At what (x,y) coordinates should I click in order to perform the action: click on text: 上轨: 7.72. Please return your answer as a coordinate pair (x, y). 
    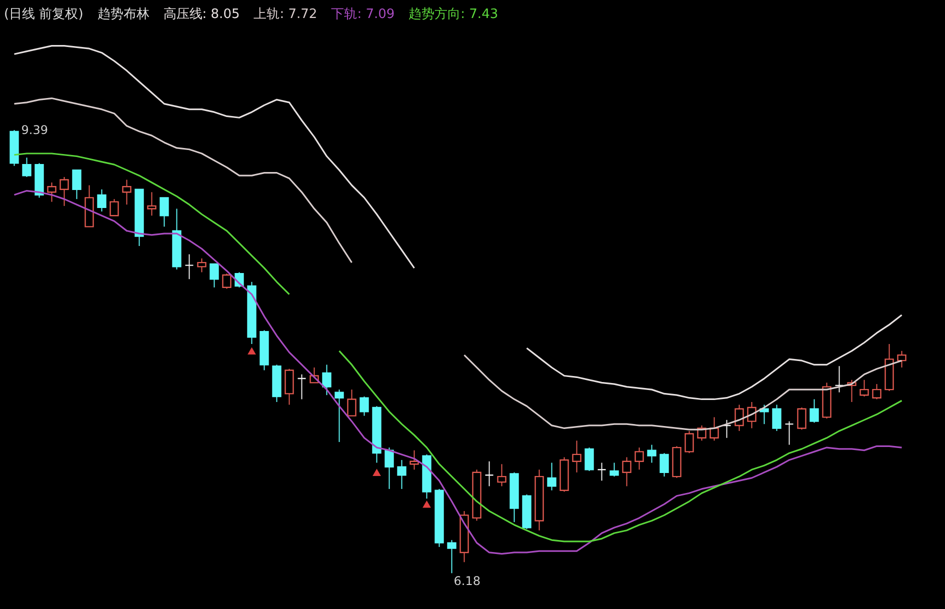
    Looking at the image, I should click on (286, 14).